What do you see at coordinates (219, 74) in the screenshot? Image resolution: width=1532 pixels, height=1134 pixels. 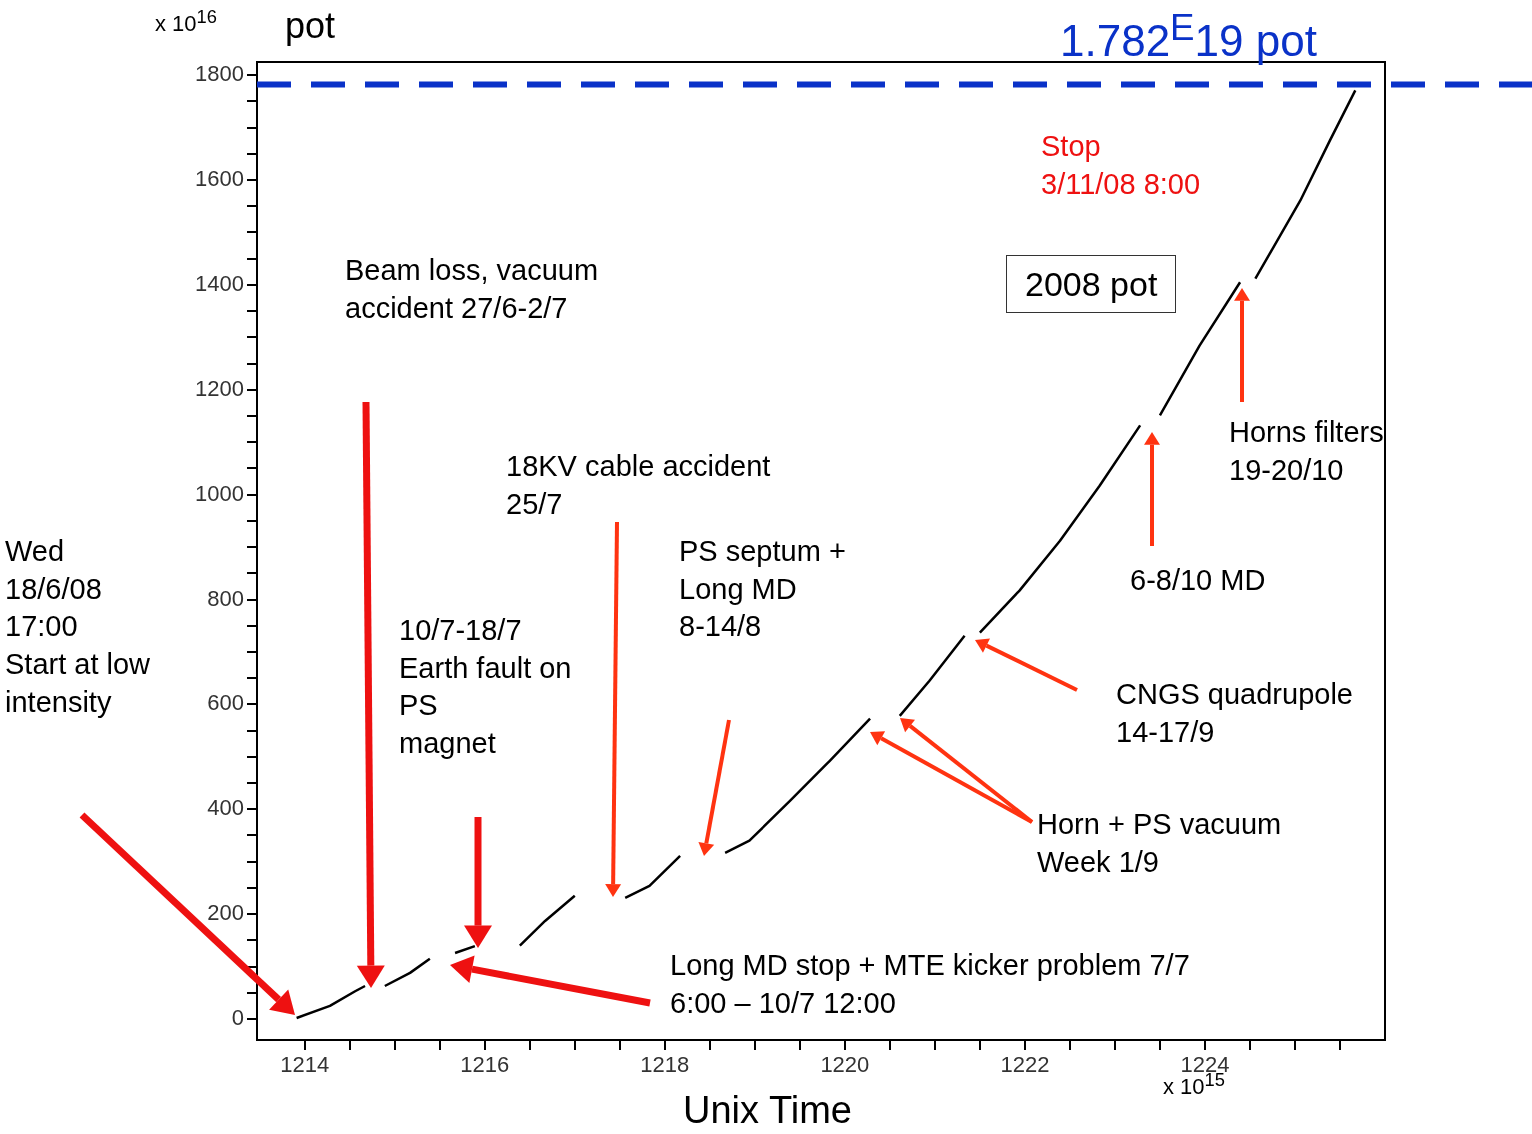 I see `y-tick-label: 1800` at bounding box center [219, 74].